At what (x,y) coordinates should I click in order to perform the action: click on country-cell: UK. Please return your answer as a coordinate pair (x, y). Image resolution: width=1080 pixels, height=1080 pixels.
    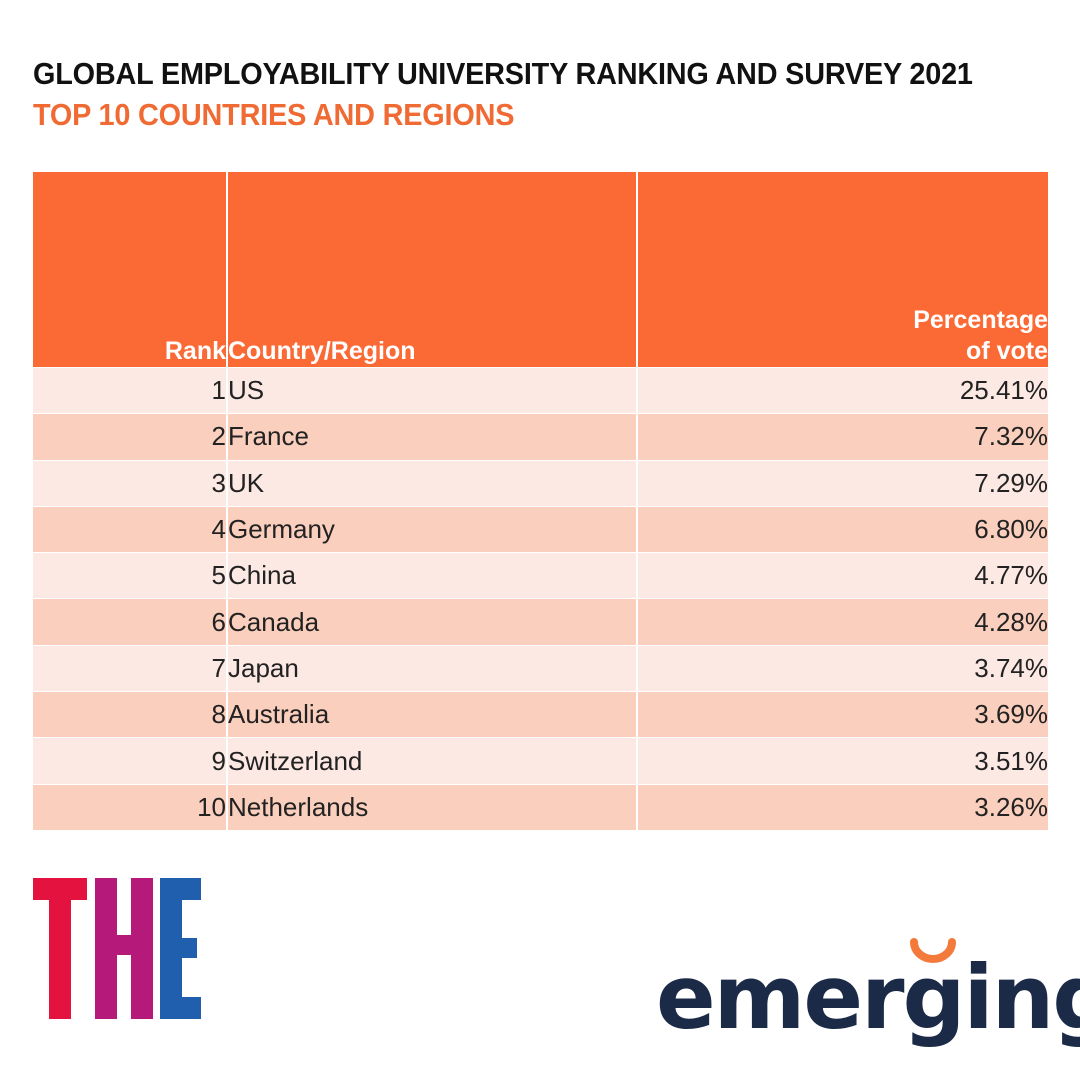
    Looking at the image, I should click on (432, 483).